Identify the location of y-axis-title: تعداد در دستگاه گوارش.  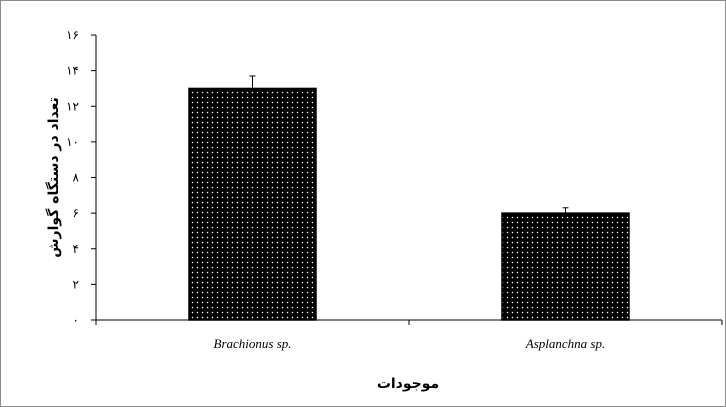
(53, 177).